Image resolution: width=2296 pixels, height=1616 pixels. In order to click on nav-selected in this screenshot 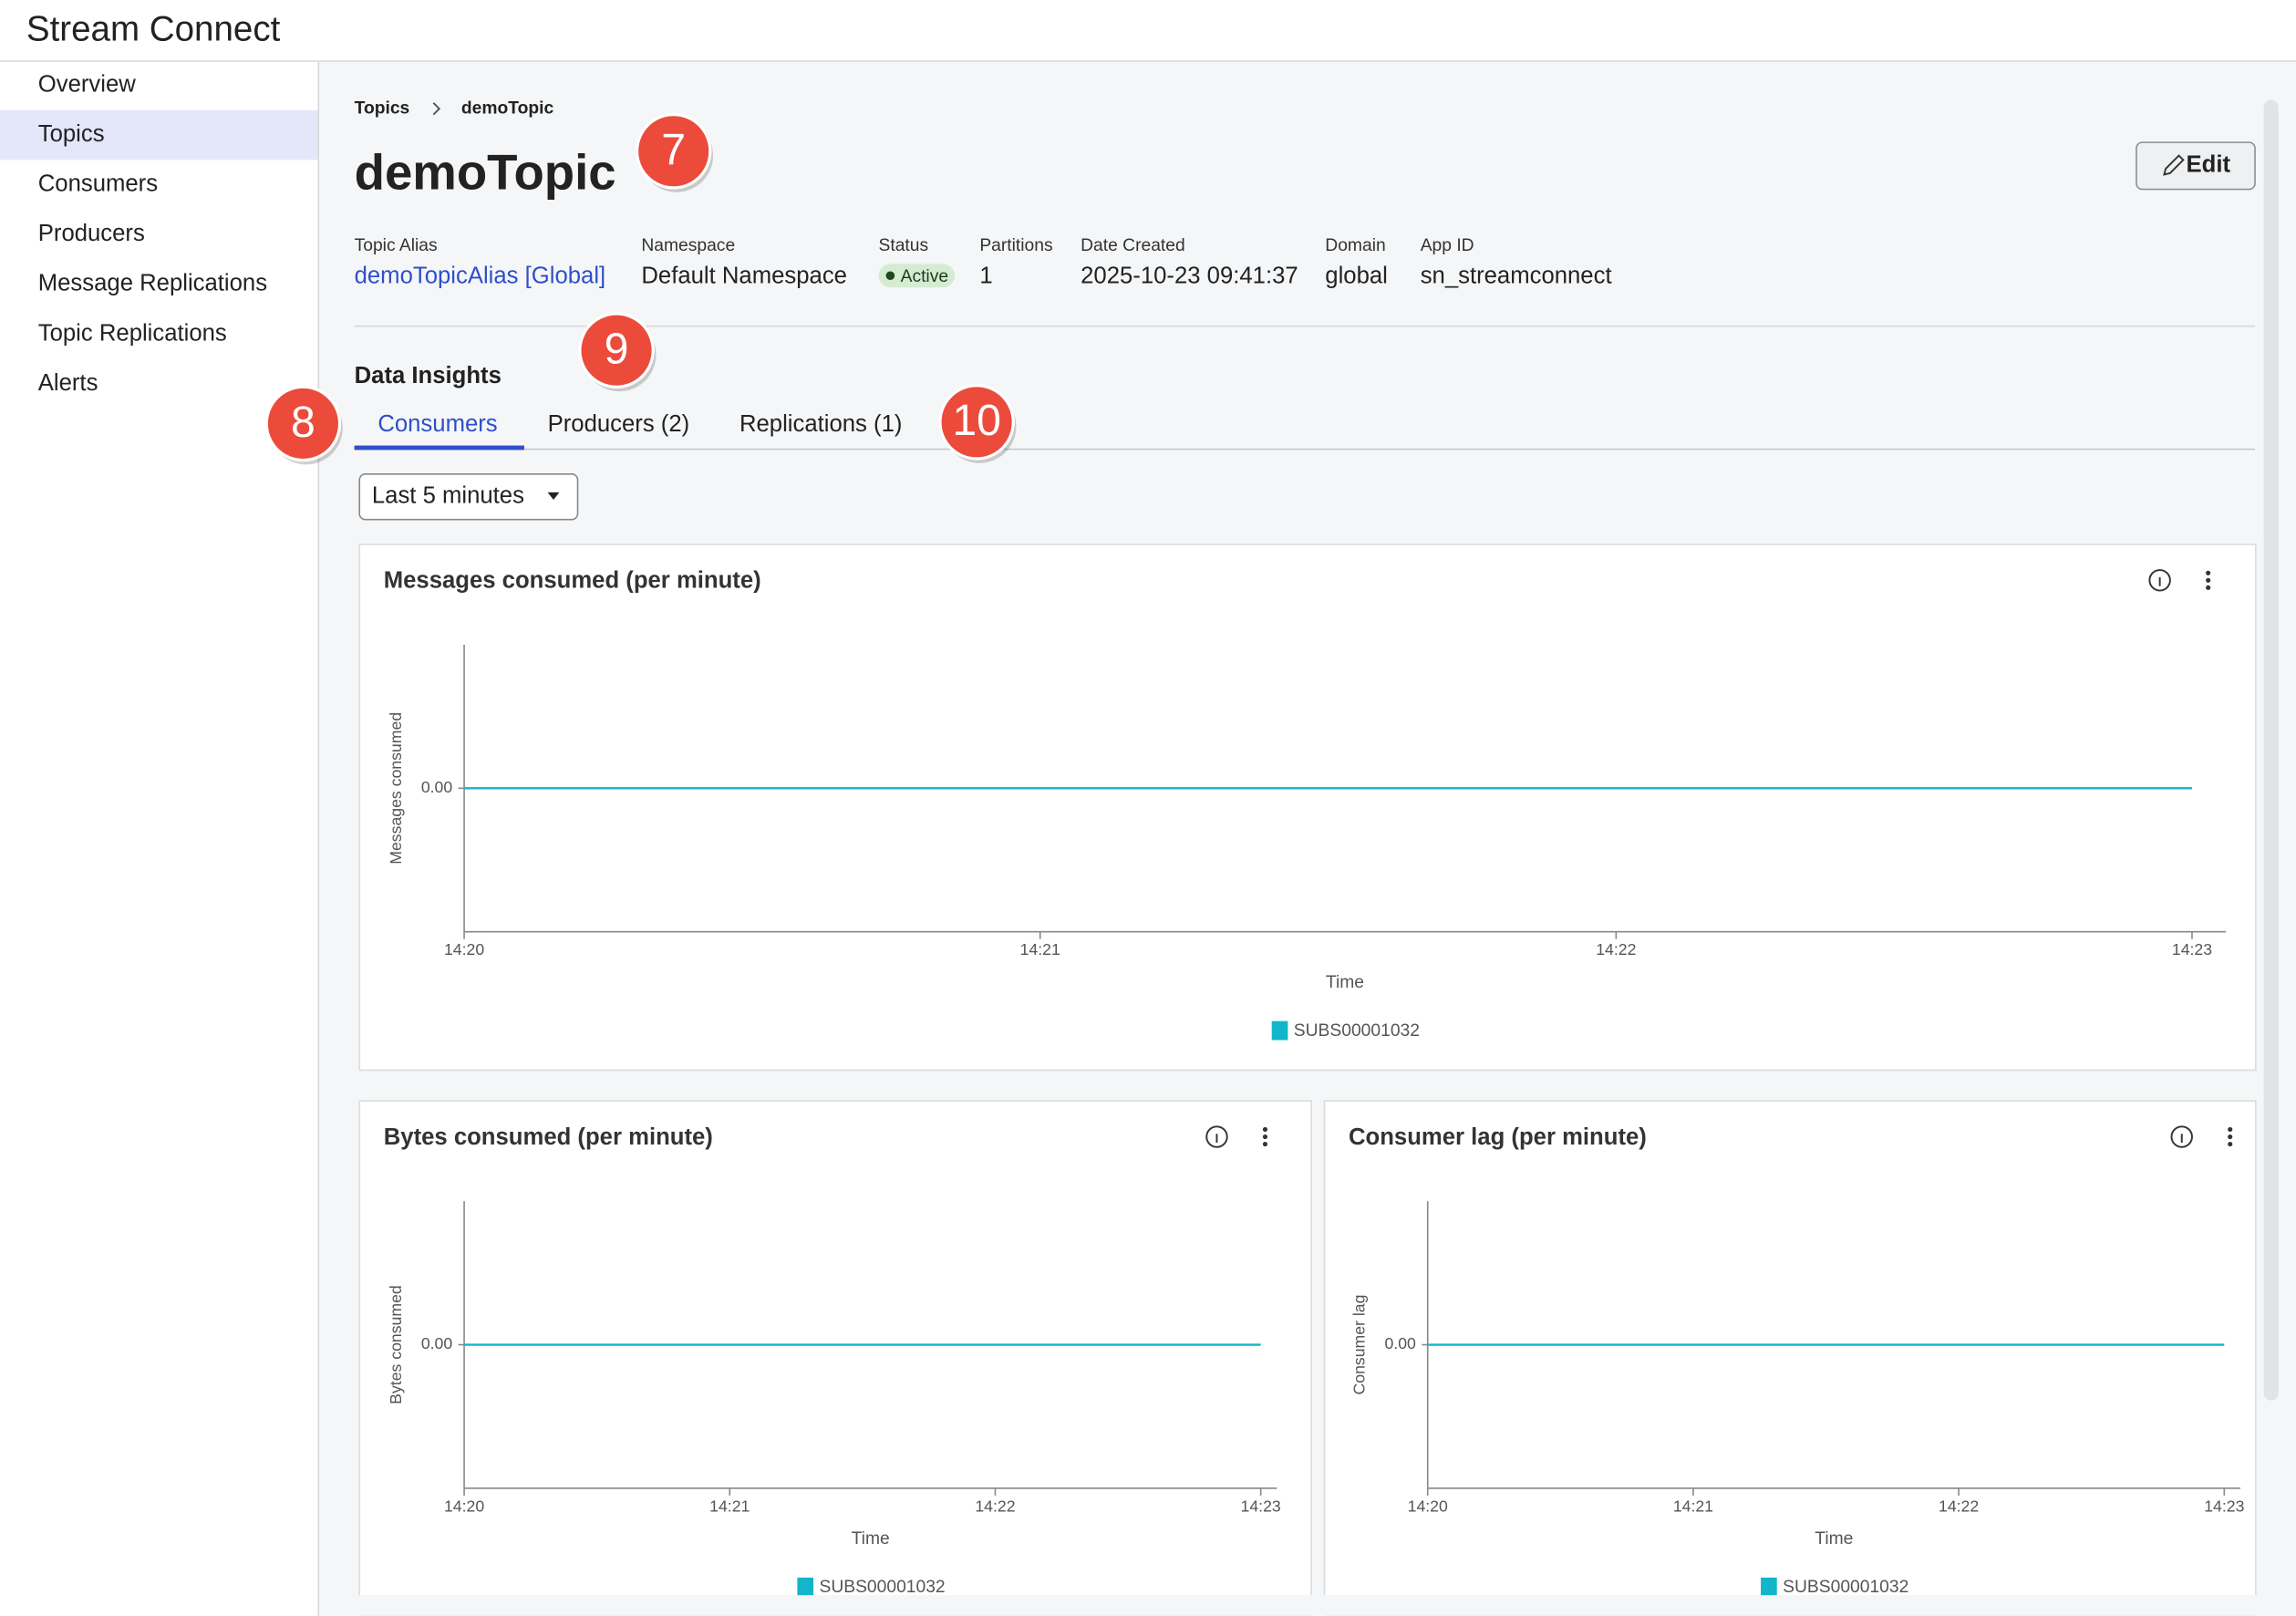, I will do `click(159, 135)`.